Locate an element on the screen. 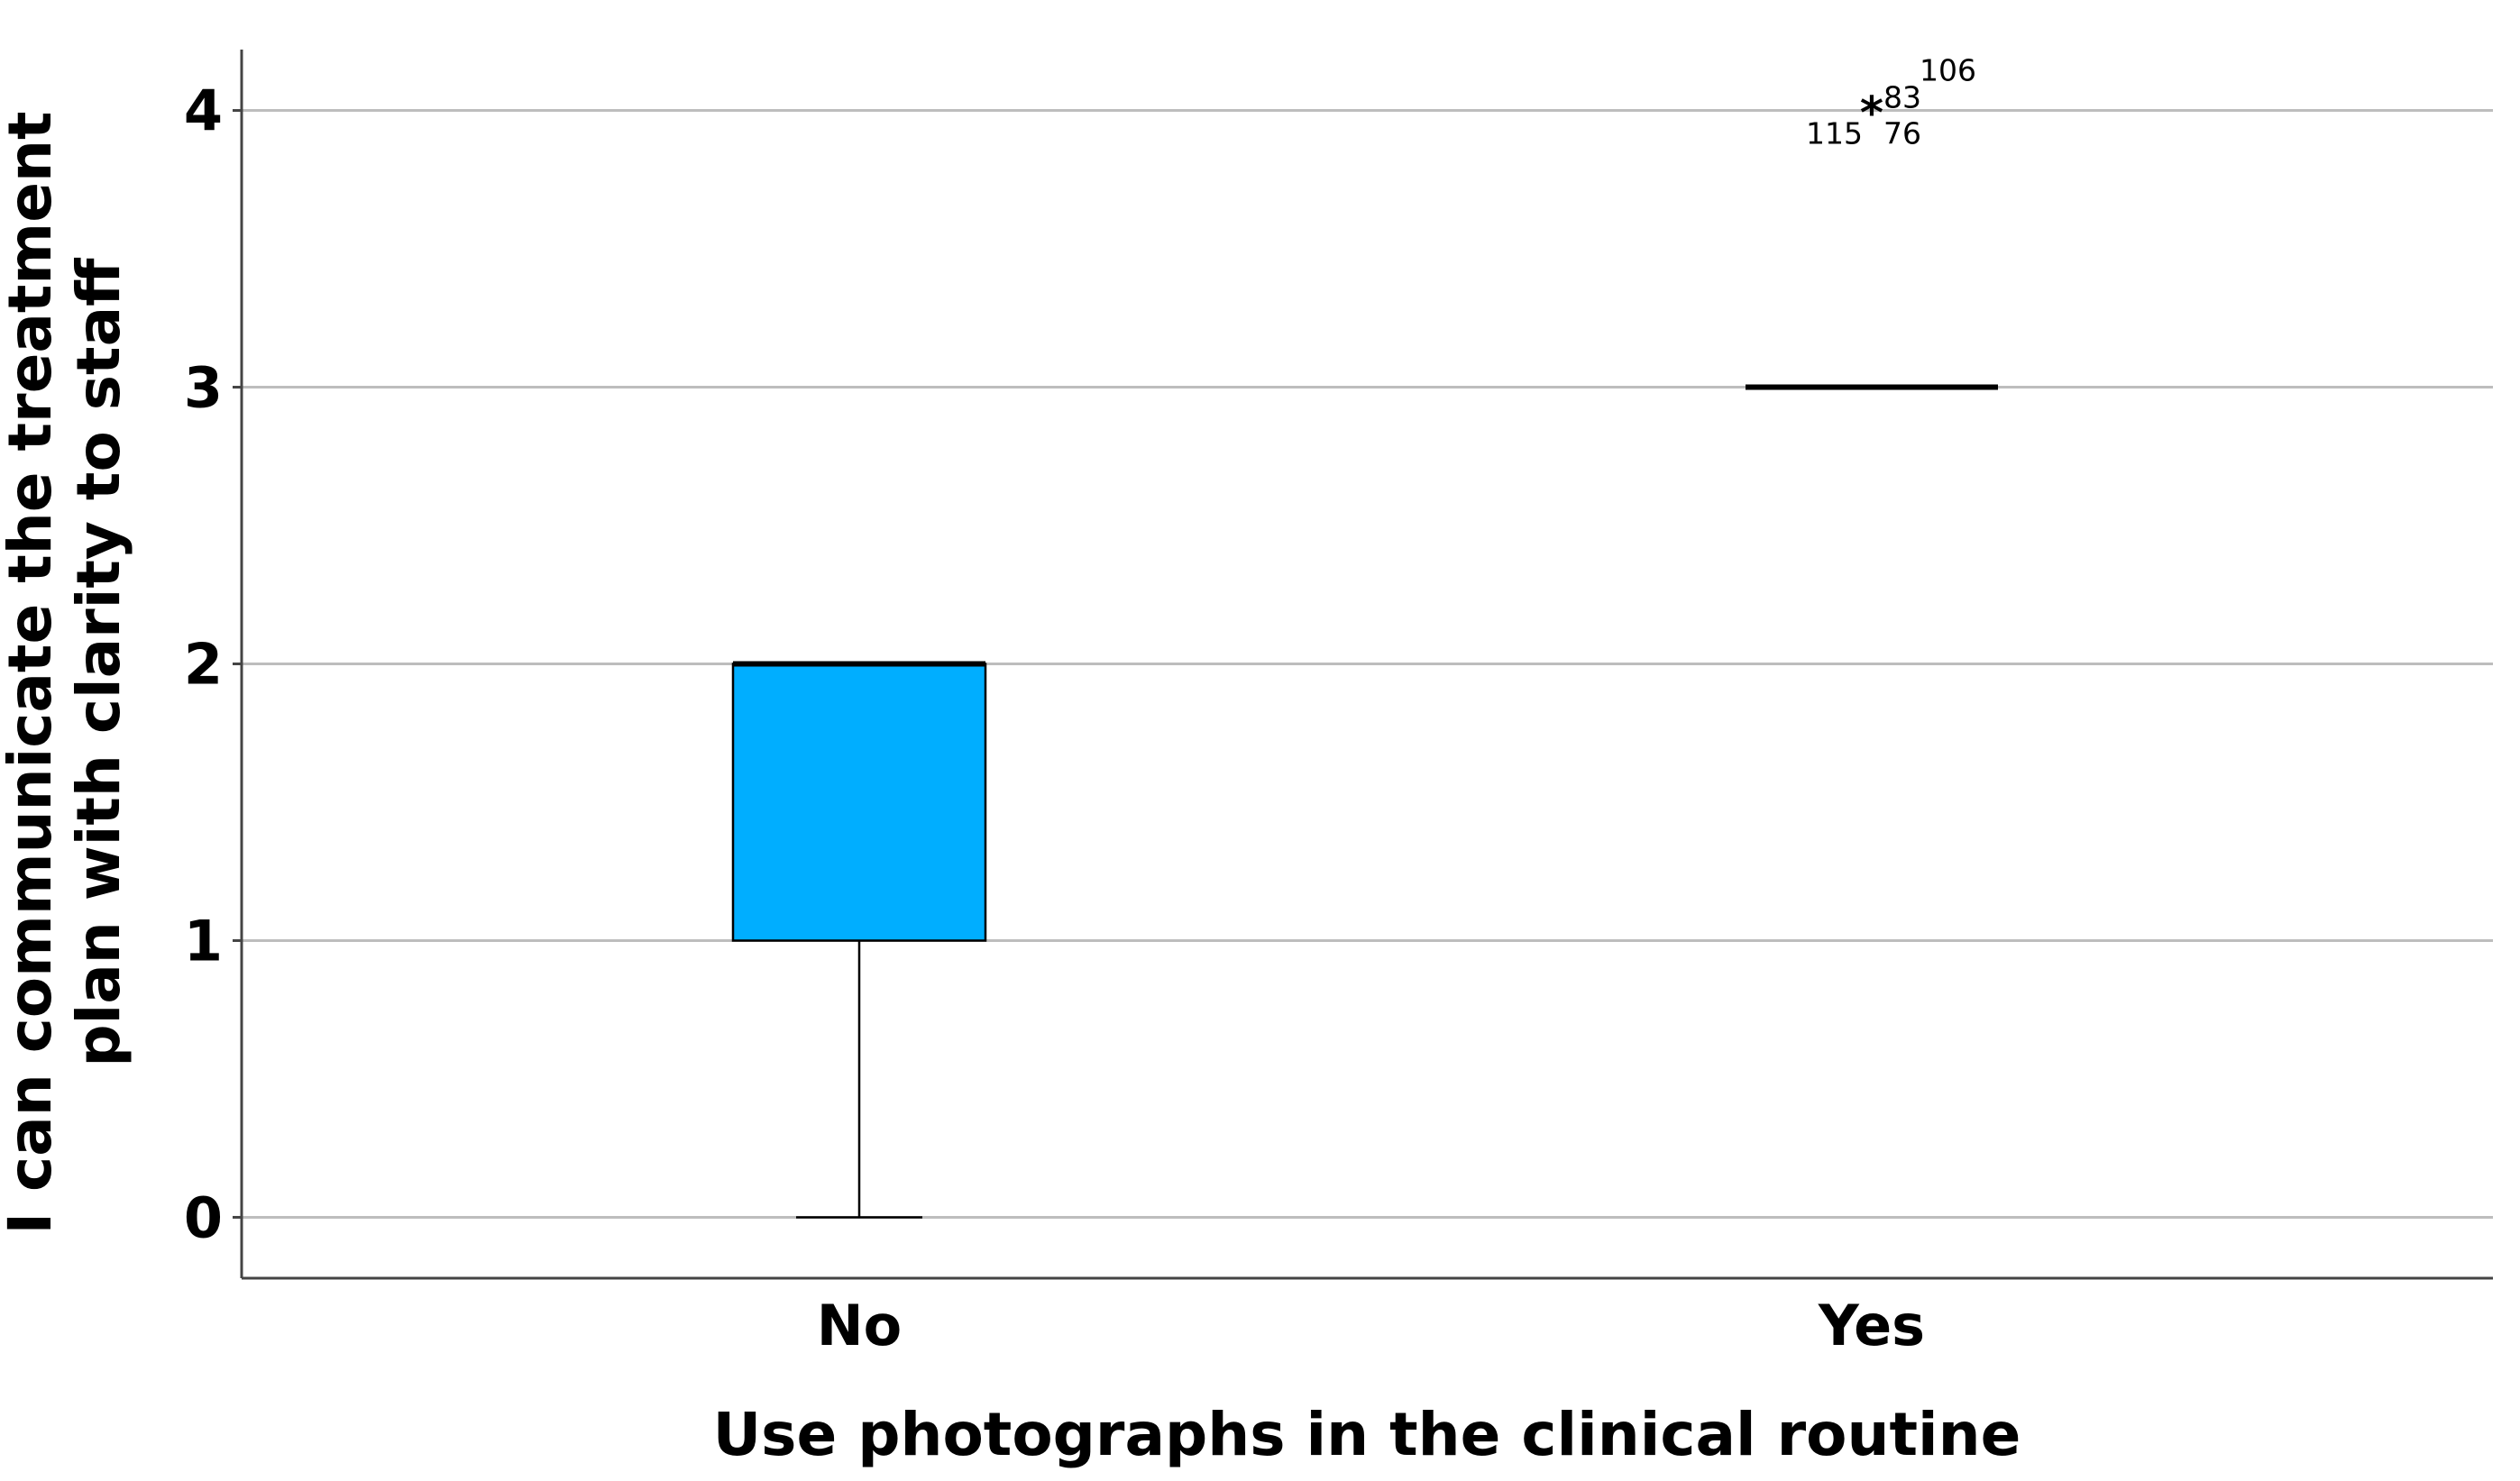 This screenshot has width=2520, height=1481. y-tick-labels: 0 1 2 3 4 is located at coordinates (213, 664).